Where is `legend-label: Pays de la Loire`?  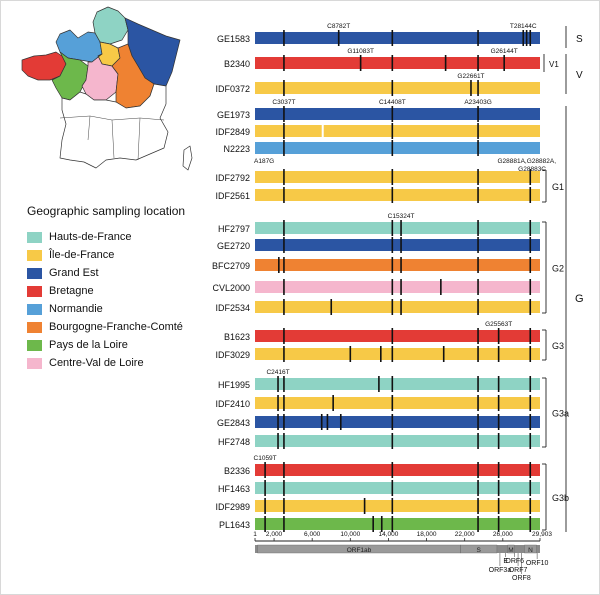
legend-label: Pays de la Loire is located at coordinates (88, 345).